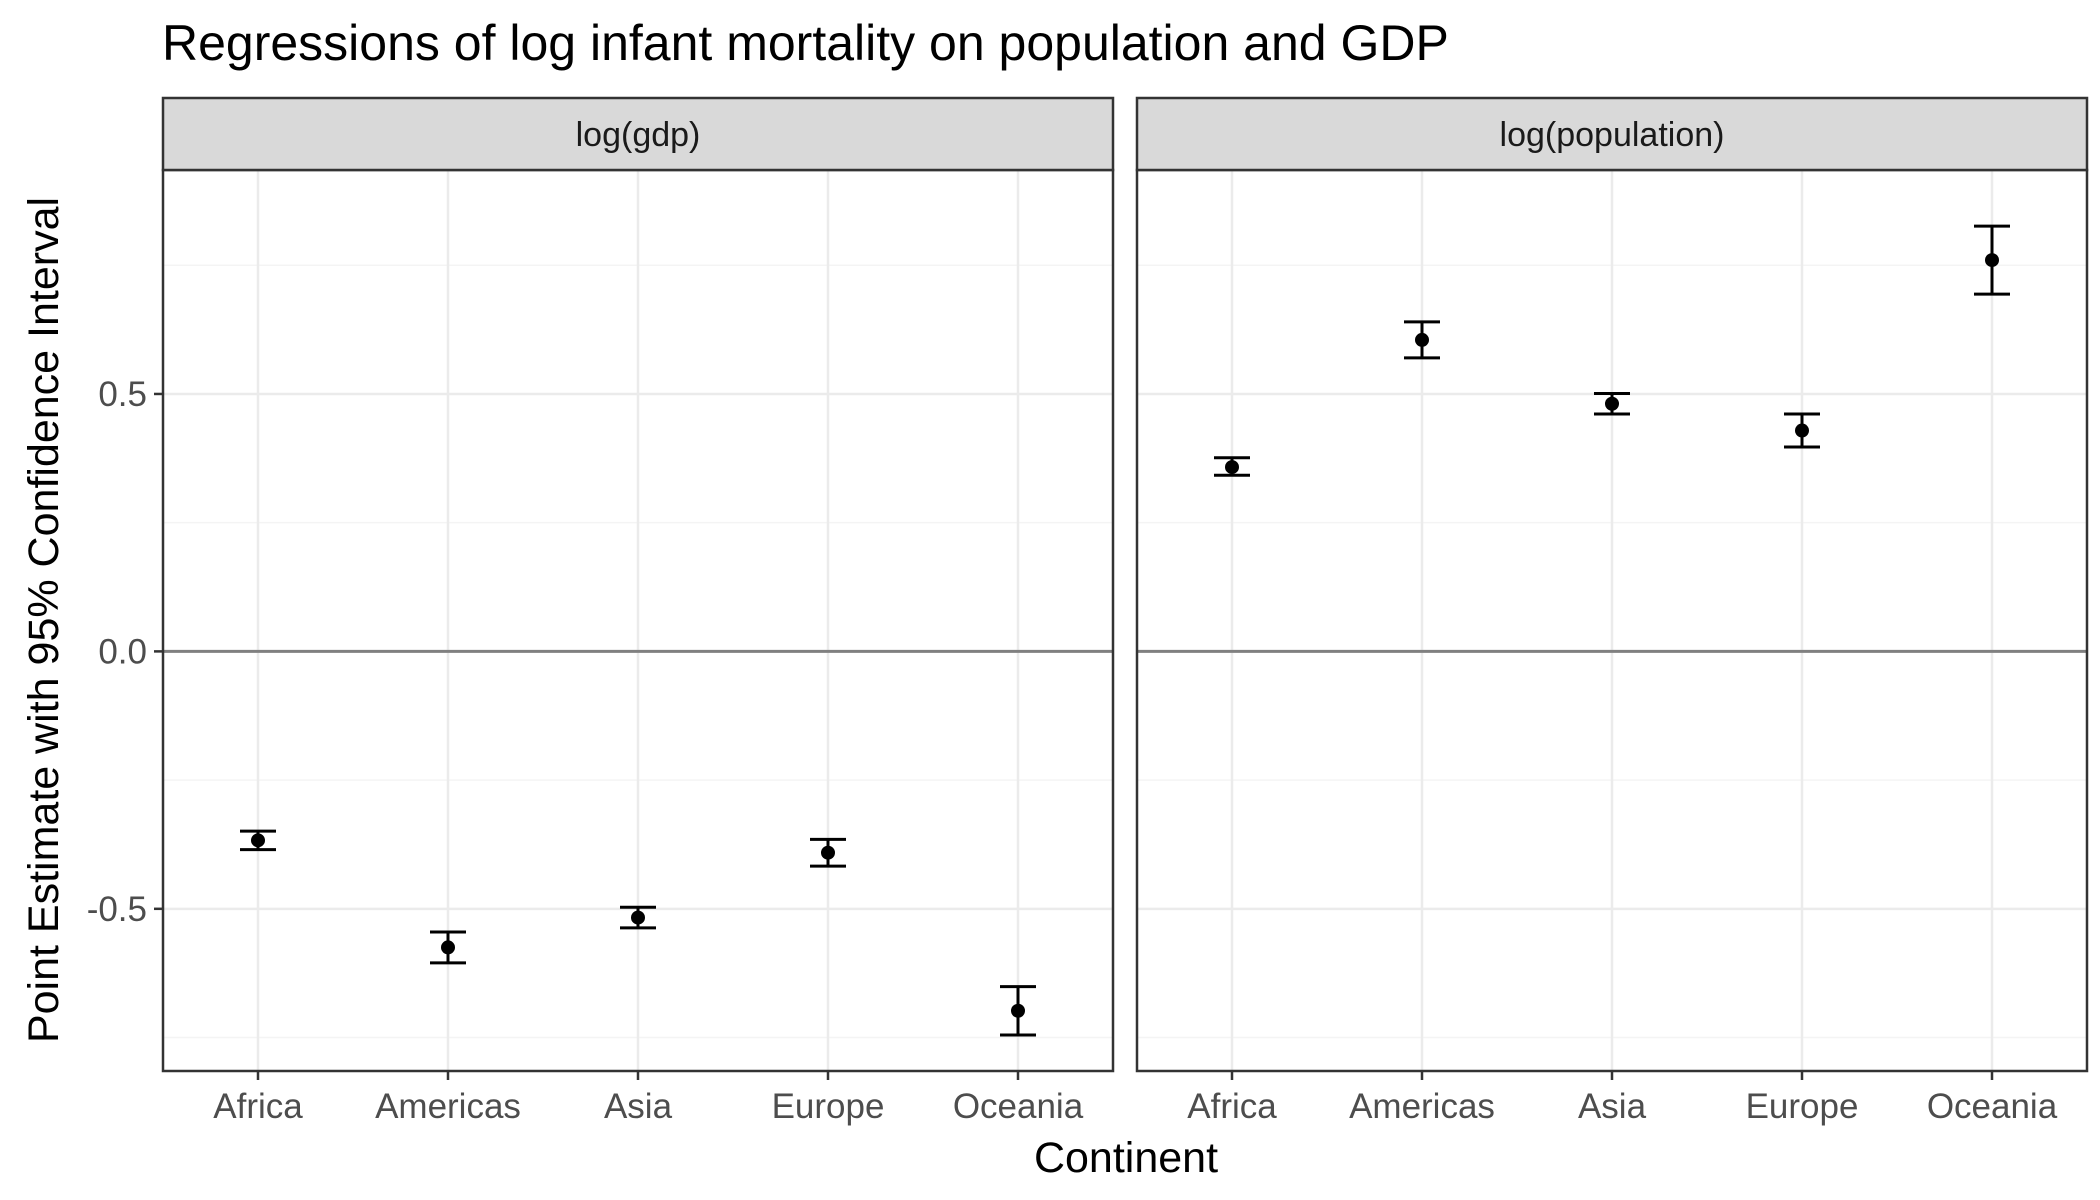 This screenshot has height=1200, width=2100. I want to click on facet-strip-label: log(gdp), so click(638, 135).